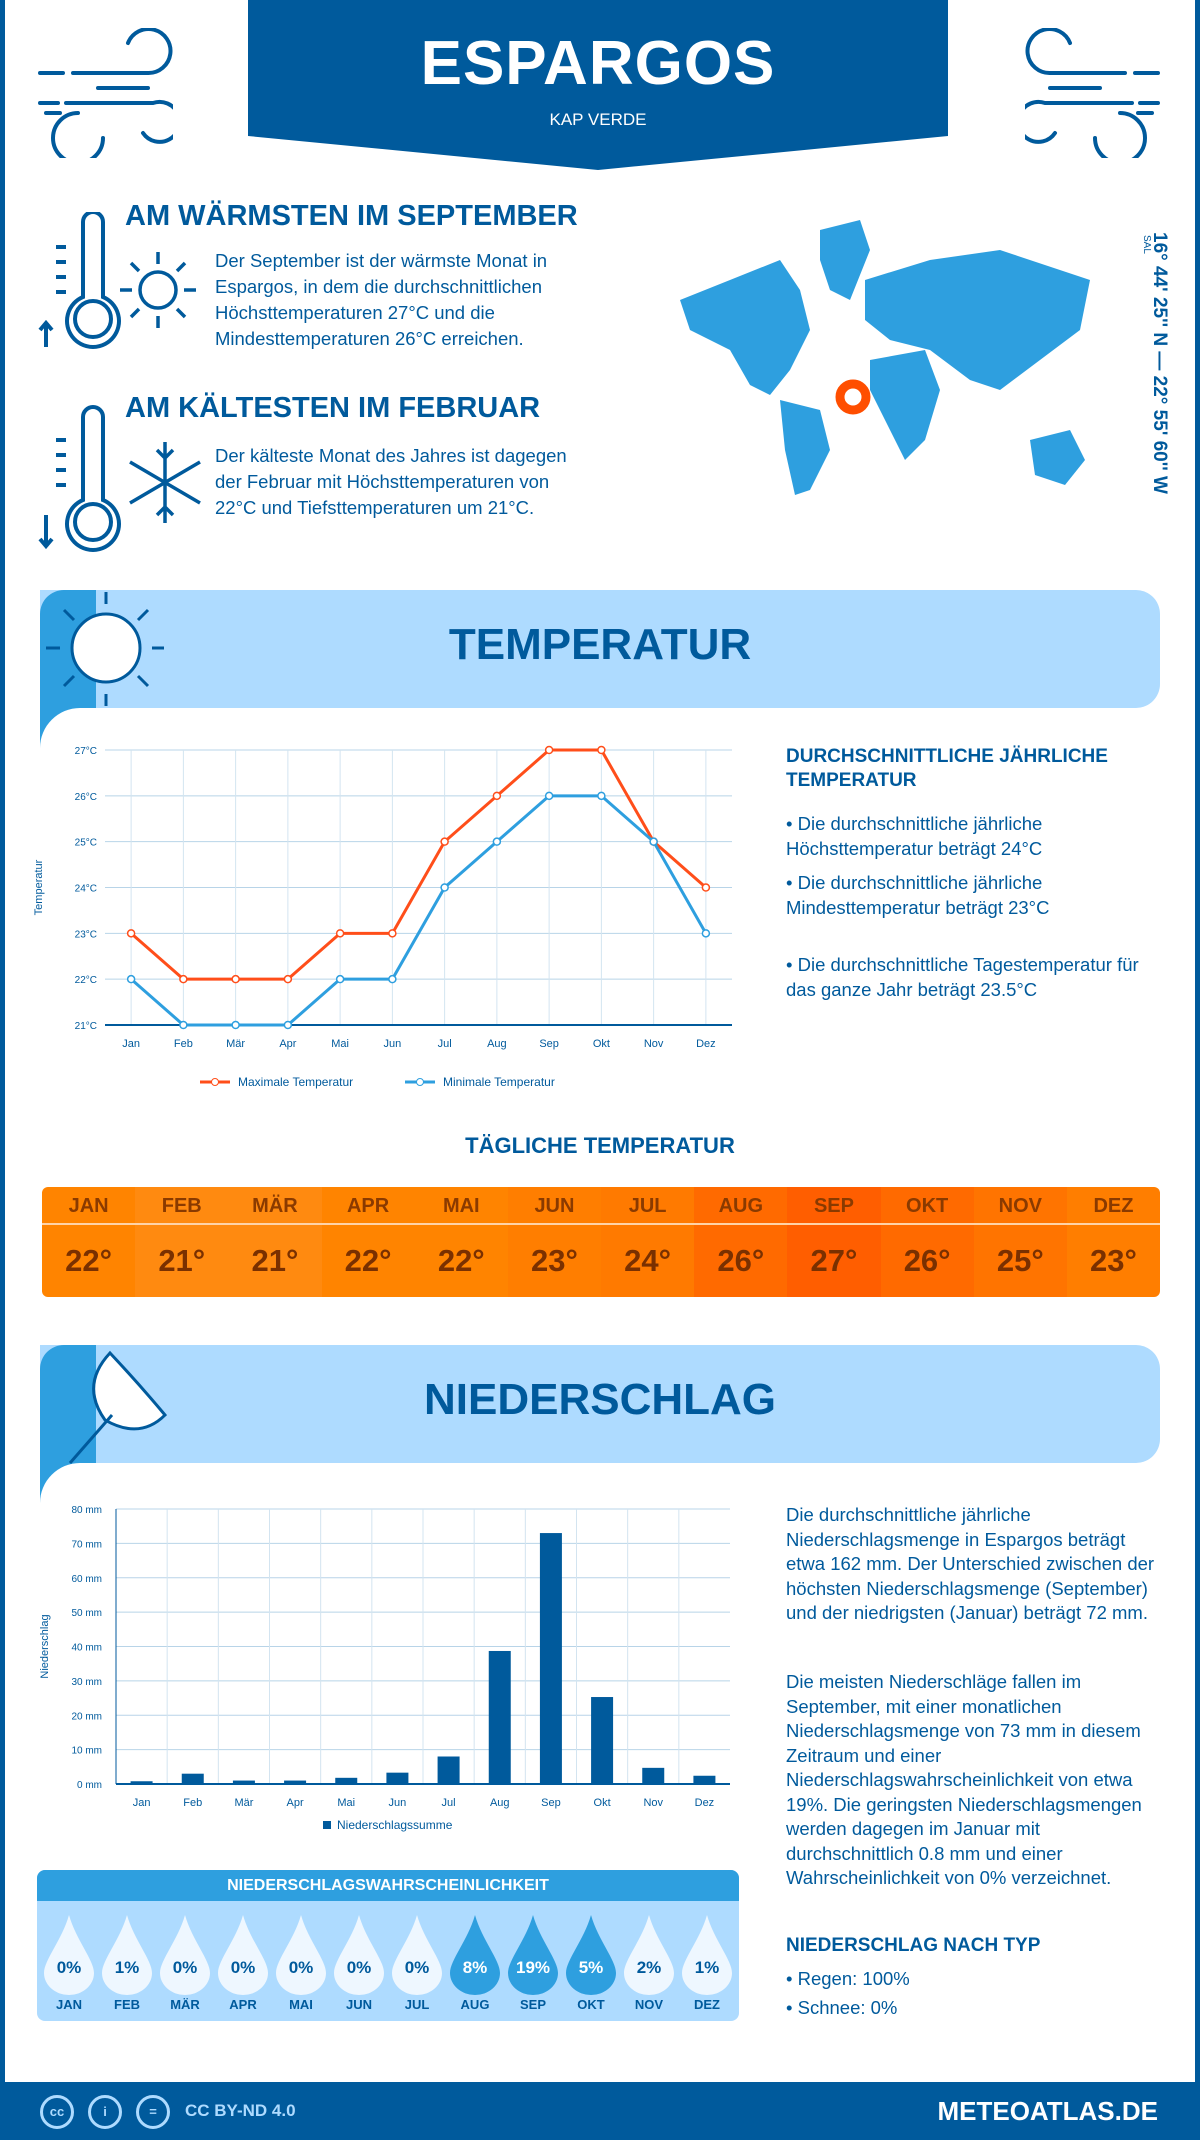 The width and height of the screenshot is (1200, 2140). Describe the element at coordinates (86, 1613) in the screenshot. I see `y-tick-label: 50 mm` at that location.